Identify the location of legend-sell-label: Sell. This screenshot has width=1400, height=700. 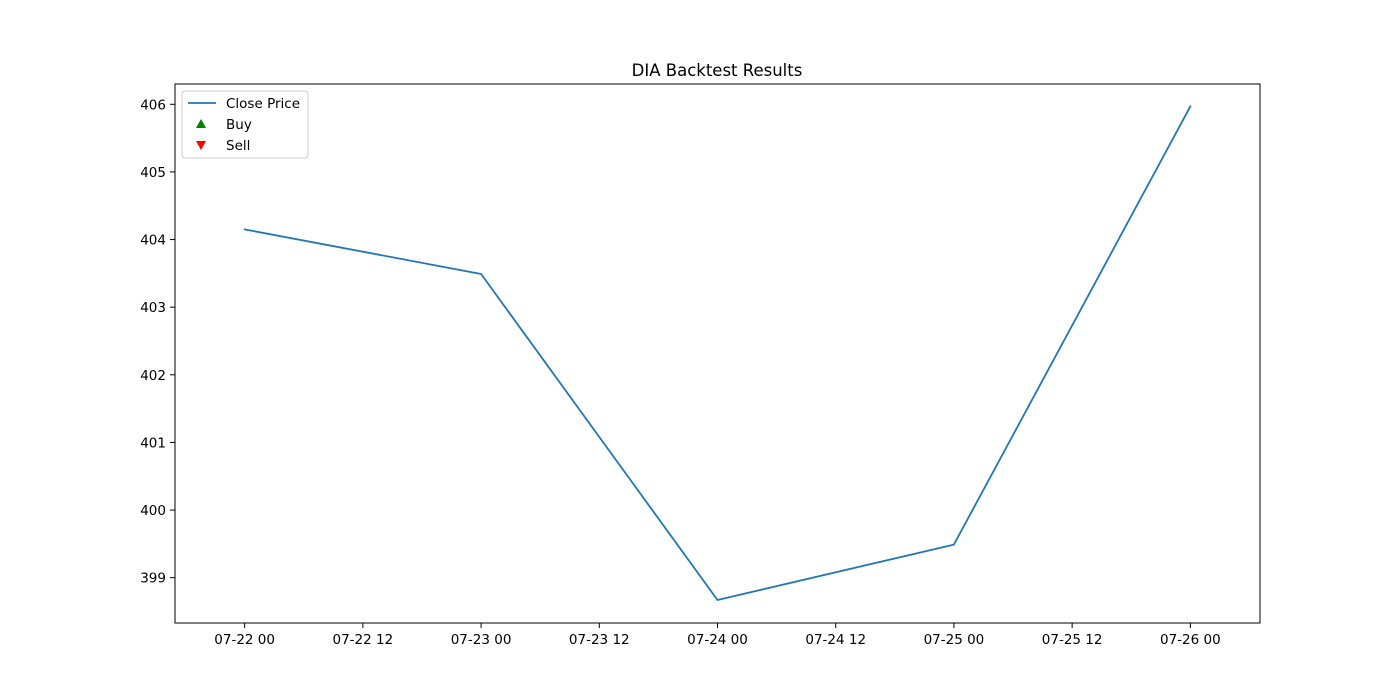
(238, 146).